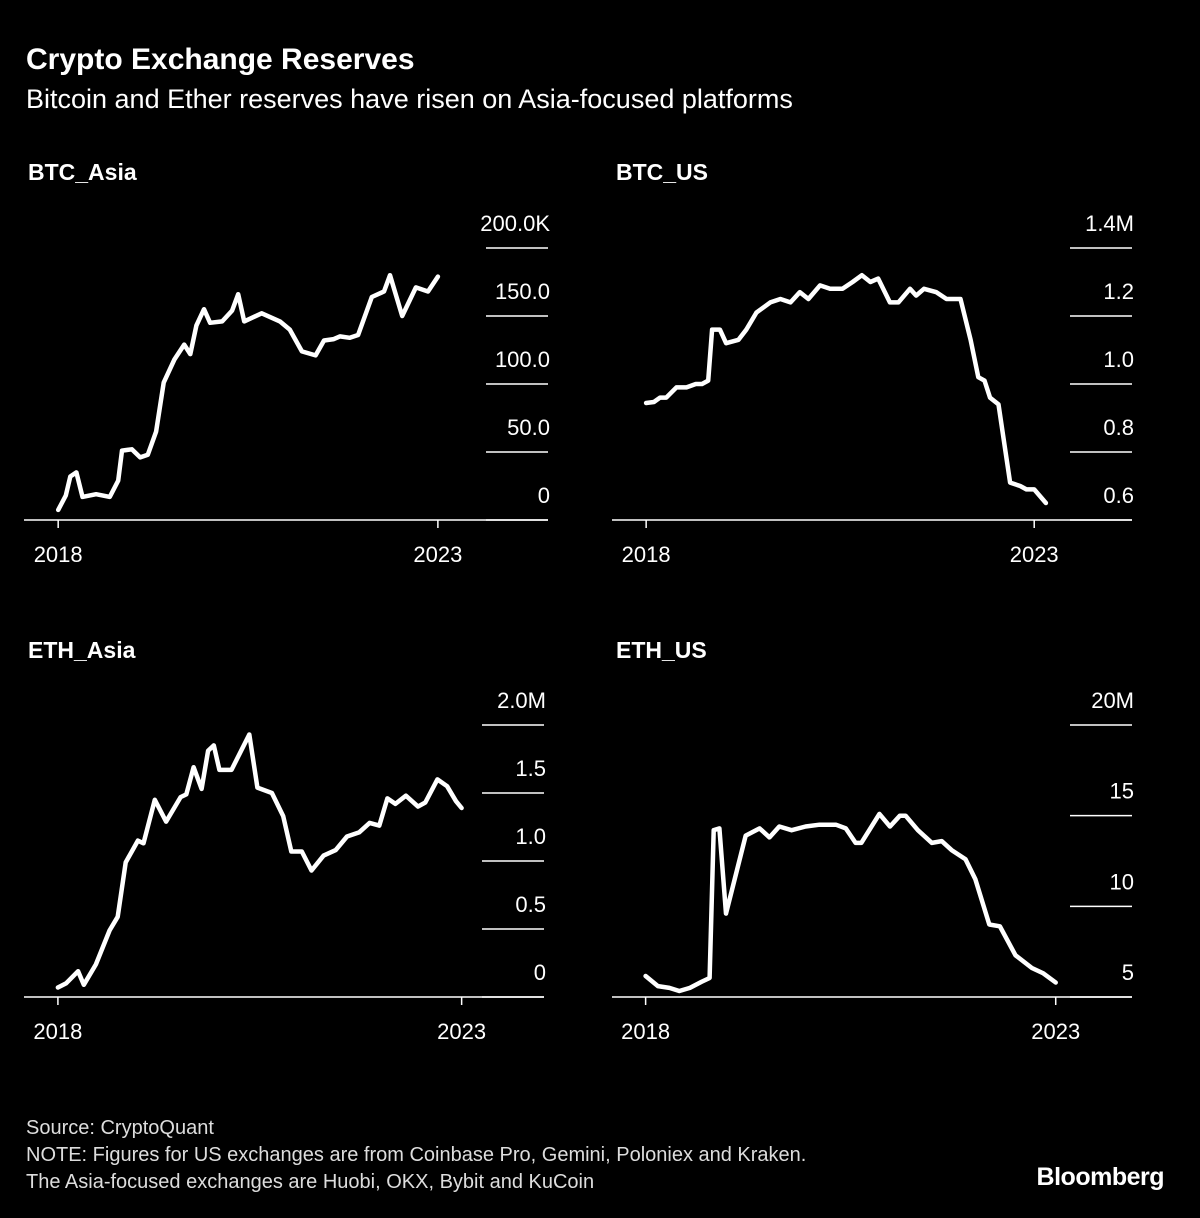 The image size is (1200, 1218). Describe the element at coordinates (1118, 495) in the screenshot. I see `y-tick-label: 0.6` at that location.